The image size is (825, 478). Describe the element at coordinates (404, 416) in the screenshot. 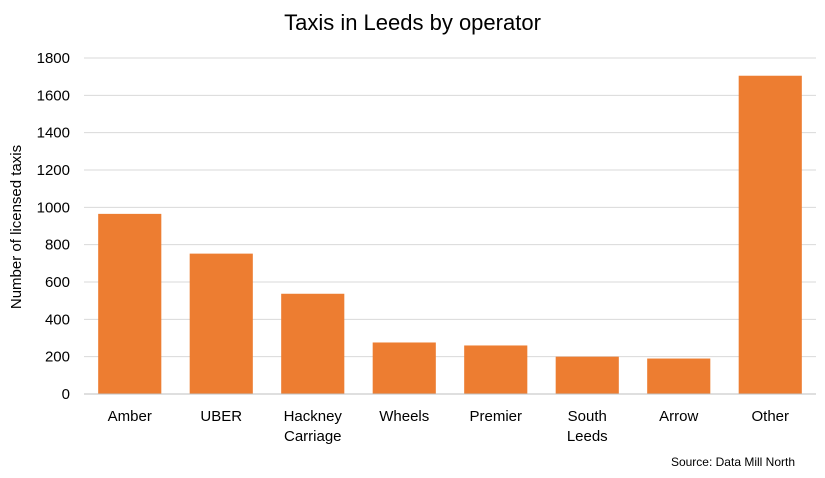

I see `x-tick-label: Wheels` at that location.